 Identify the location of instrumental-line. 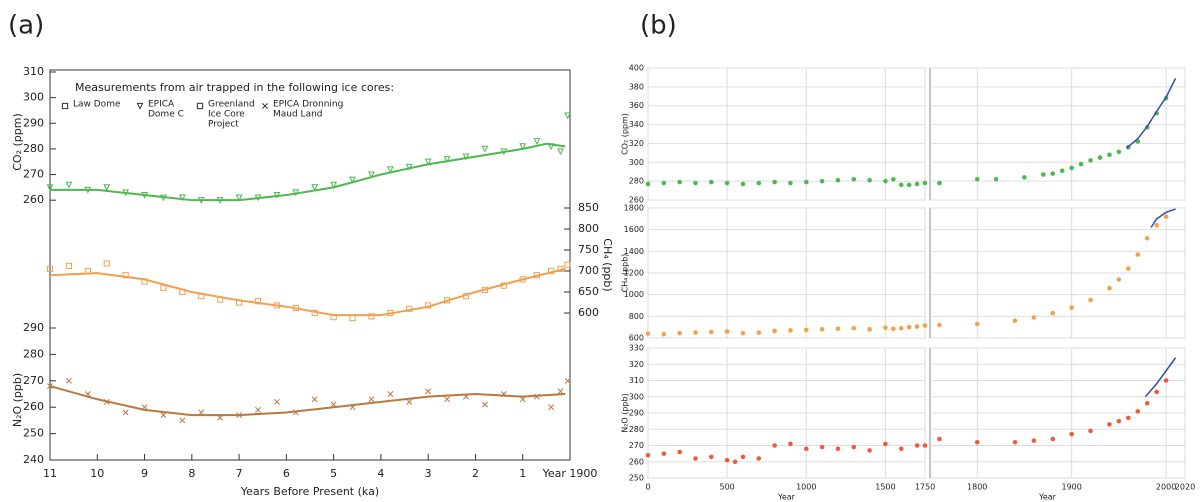
(1151, 113).